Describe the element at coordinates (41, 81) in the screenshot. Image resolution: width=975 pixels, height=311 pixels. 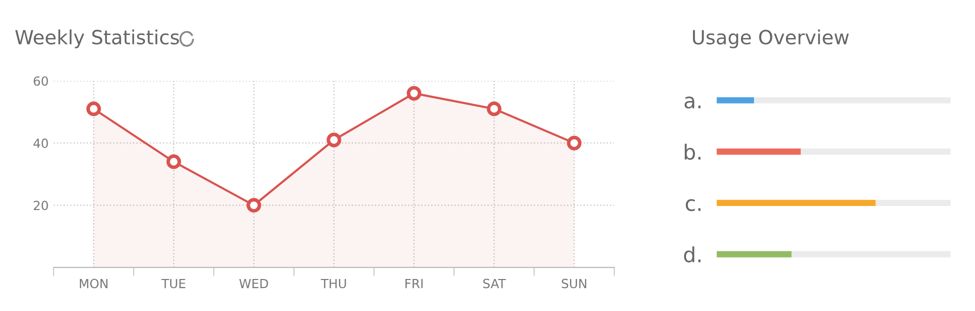
I see `y-tick-label: 60` at that location.